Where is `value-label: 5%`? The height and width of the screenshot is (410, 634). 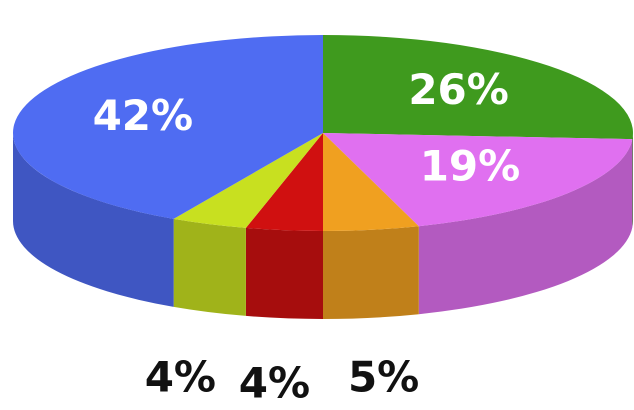
value-label: 5% is located at coordinates (383, 377).